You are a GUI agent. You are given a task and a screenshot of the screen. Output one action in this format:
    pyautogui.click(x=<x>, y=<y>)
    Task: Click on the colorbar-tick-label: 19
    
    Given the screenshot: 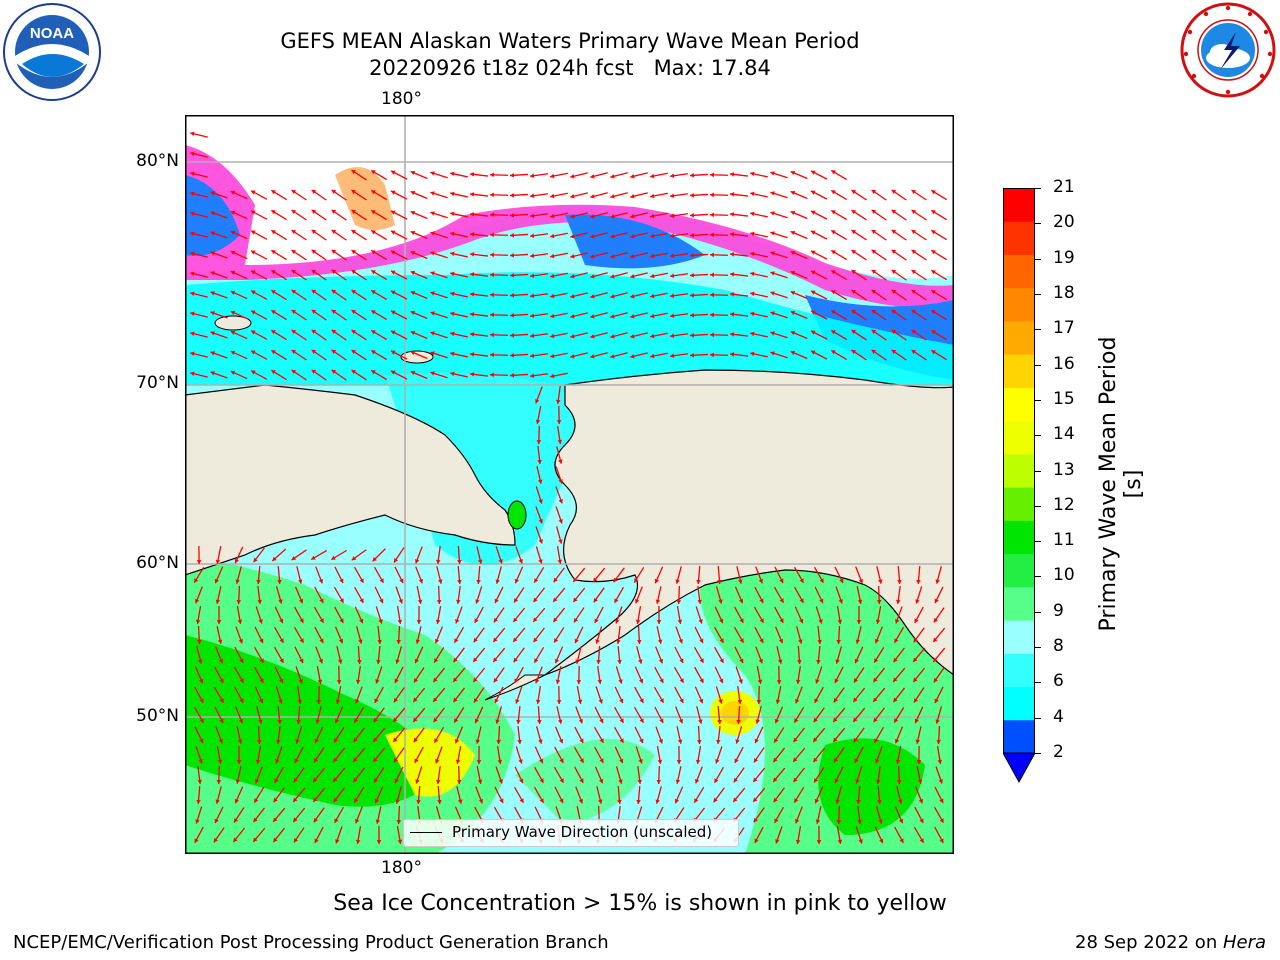 What is the action you would take?
    pyautogui.click(x=1064, y=257)
    